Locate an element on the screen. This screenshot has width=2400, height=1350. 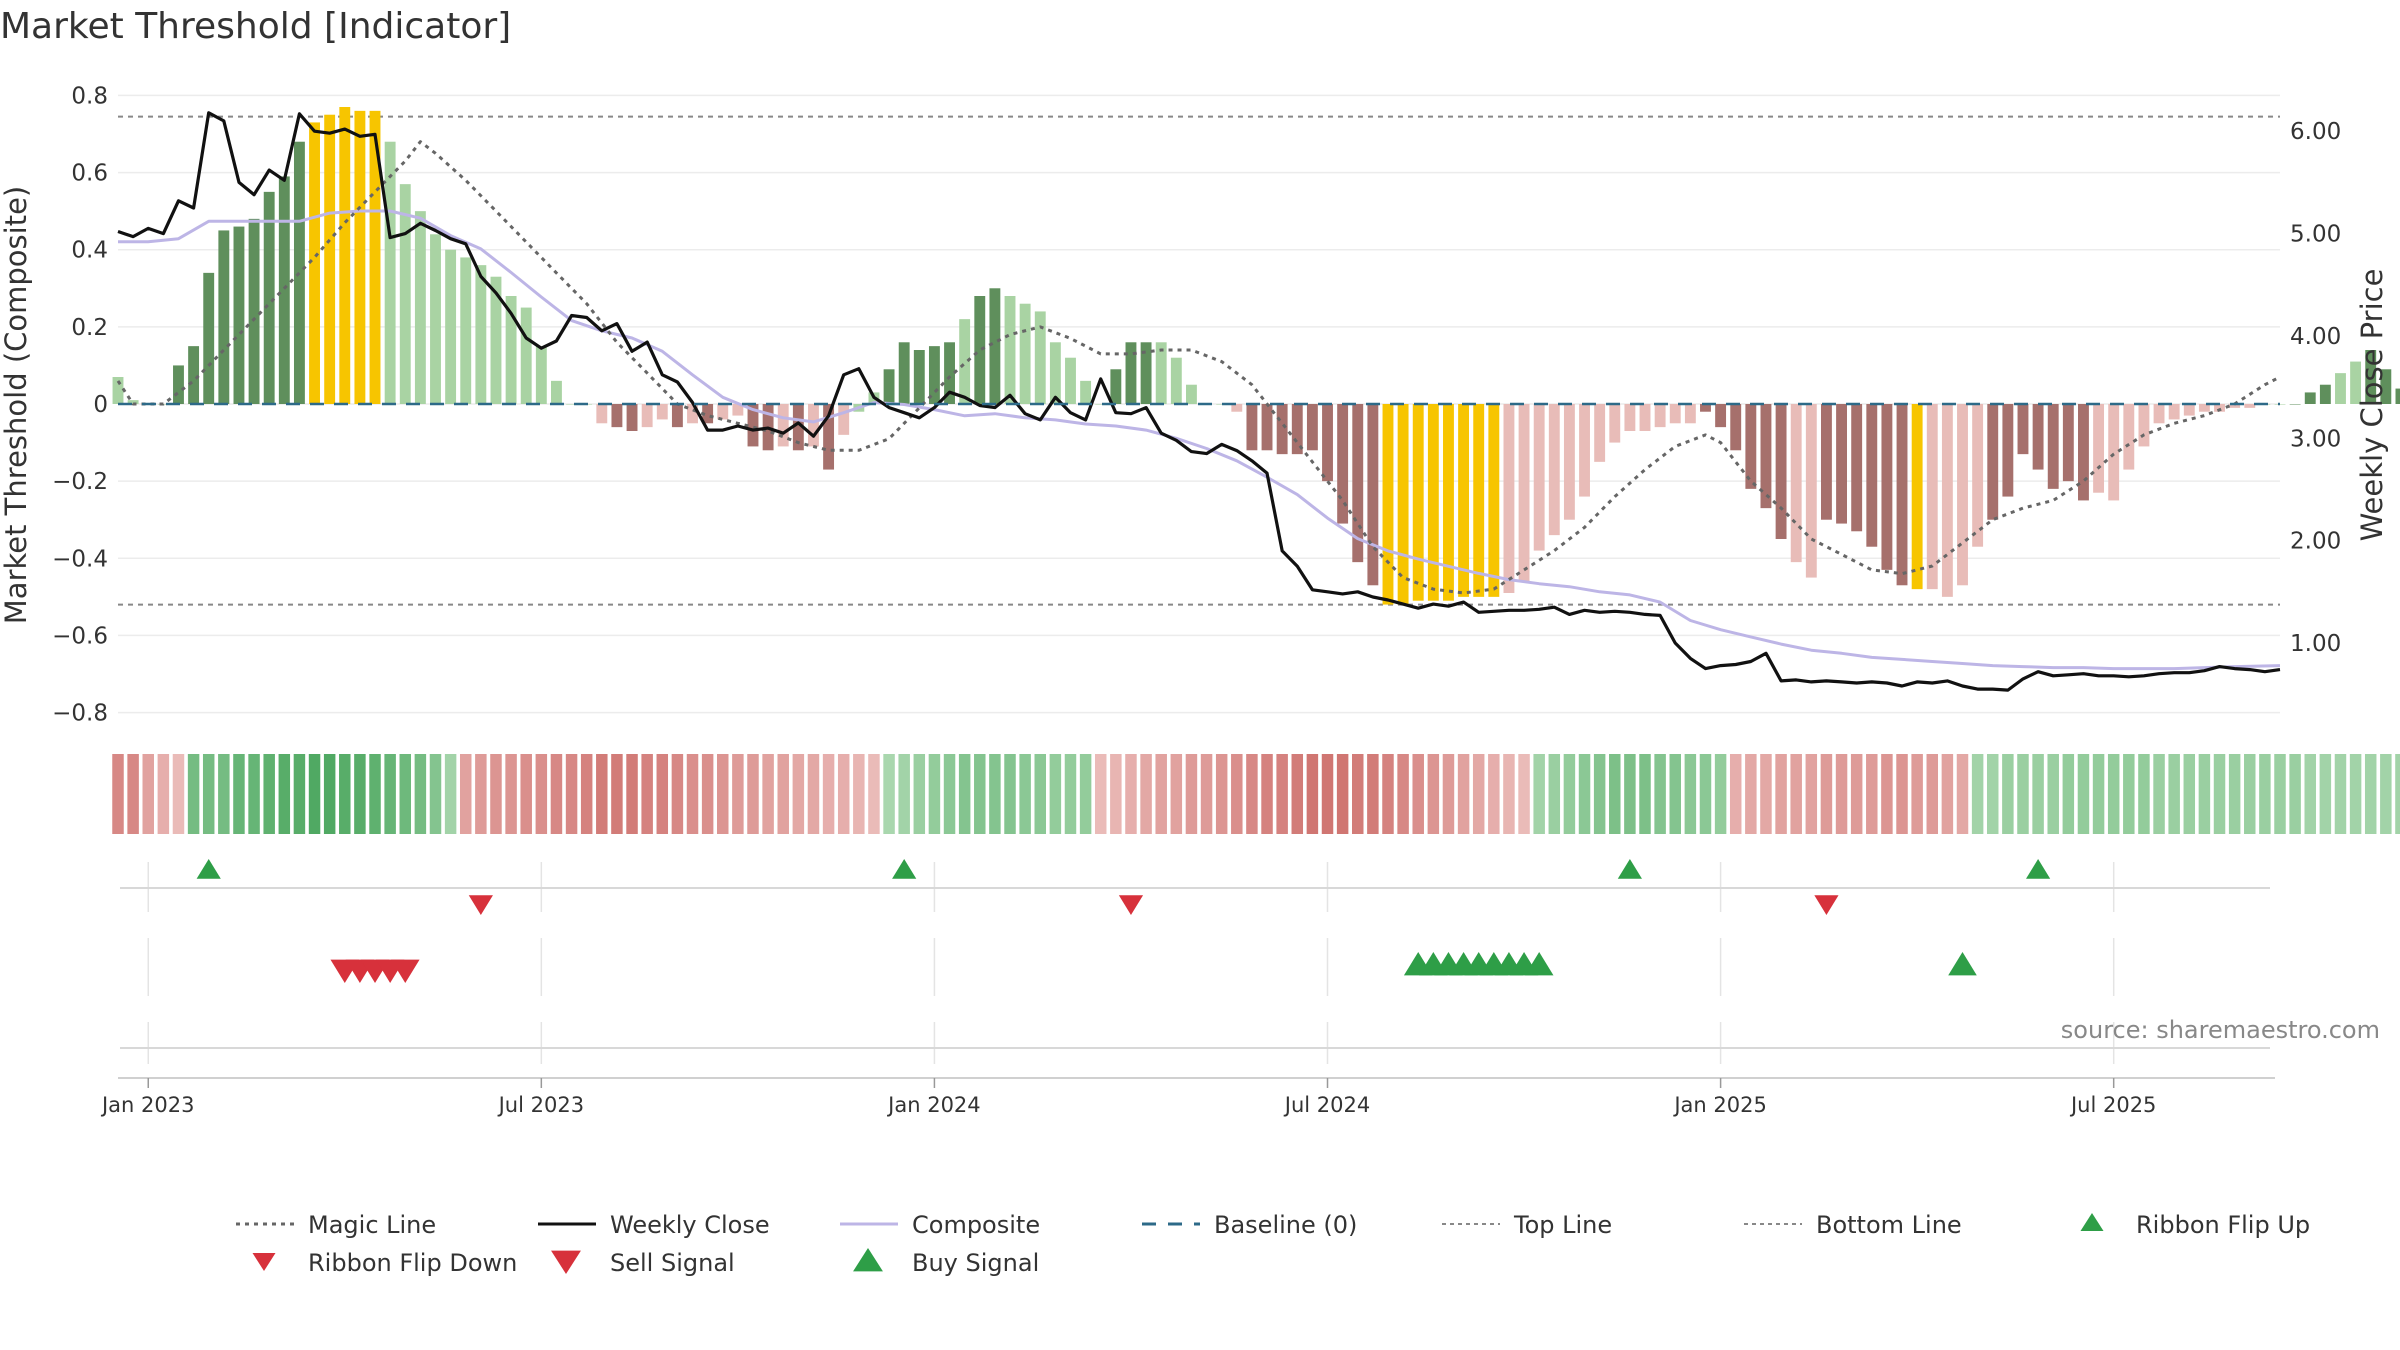
buy-signal-marker is located at coordinates (1539, 964).